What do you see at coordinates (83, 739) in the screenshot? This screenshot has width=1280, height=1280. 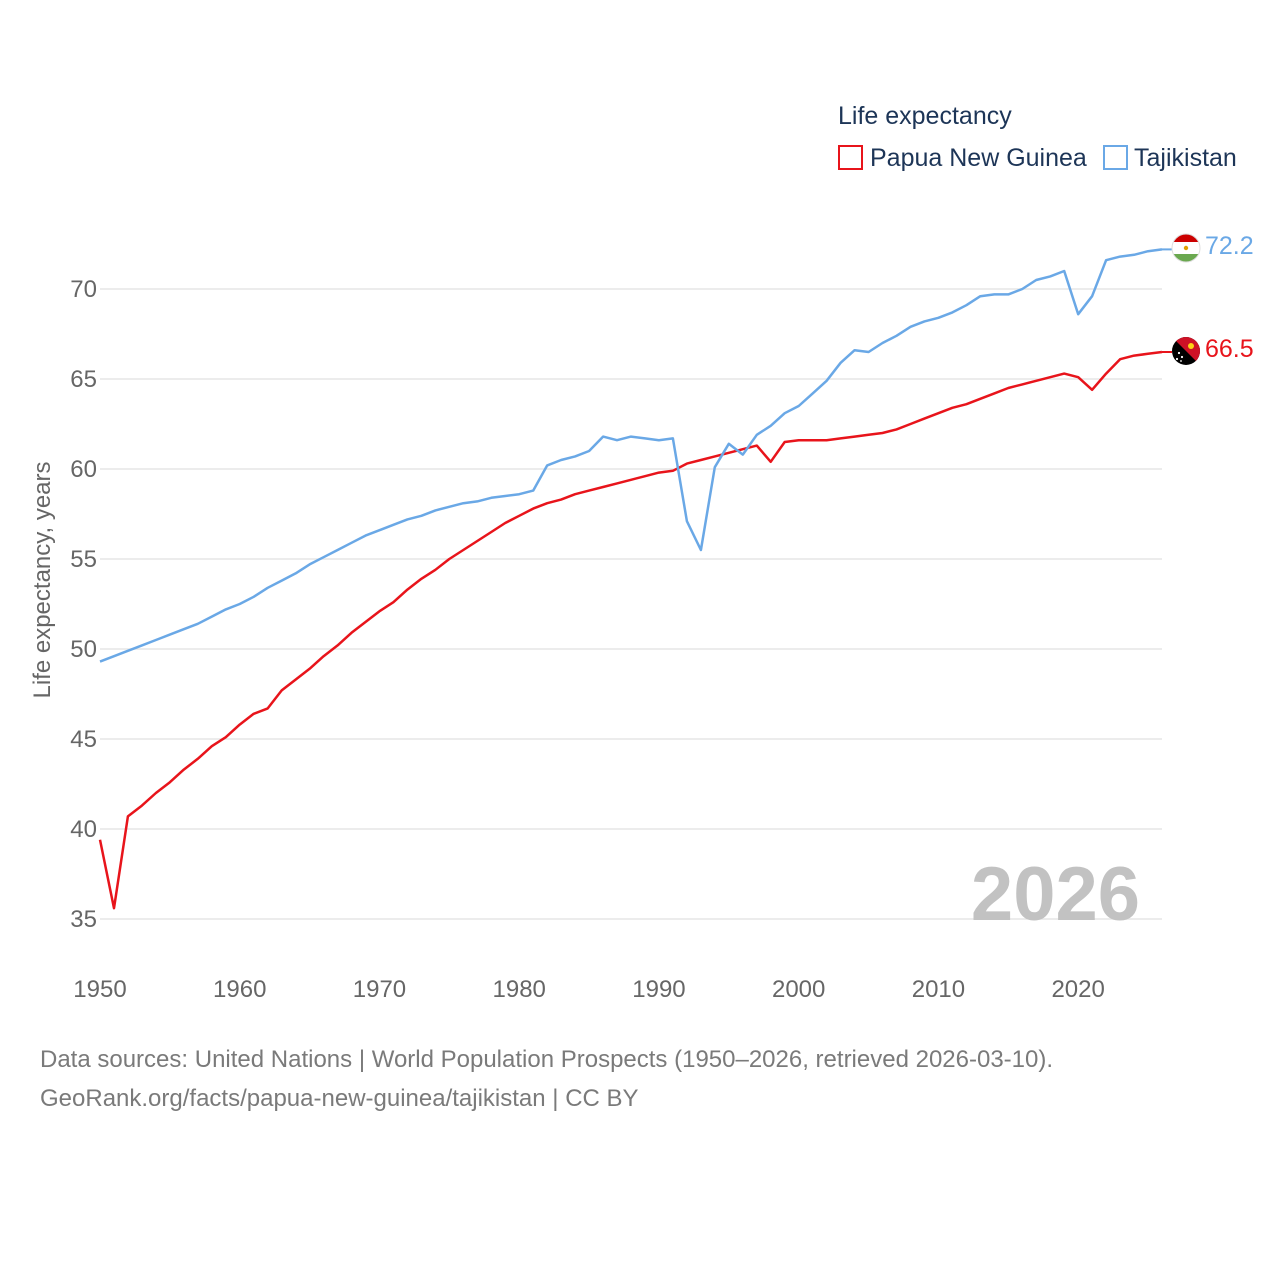 I see `y-tick-label: 45` at bounding box center [83, 739].